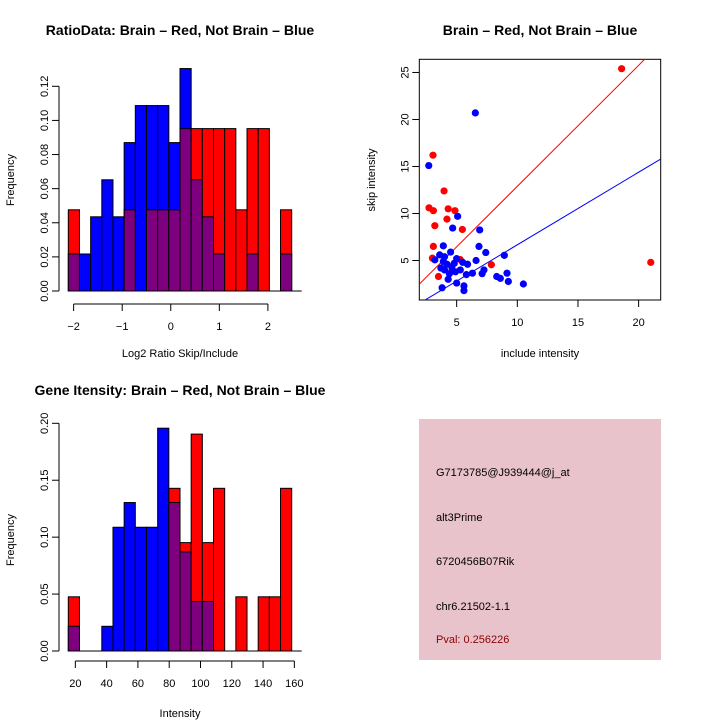  Describe the element at coordinates (372, 179) in the screenshot. I see `scatter-ylabel: skip intensity` at that location.